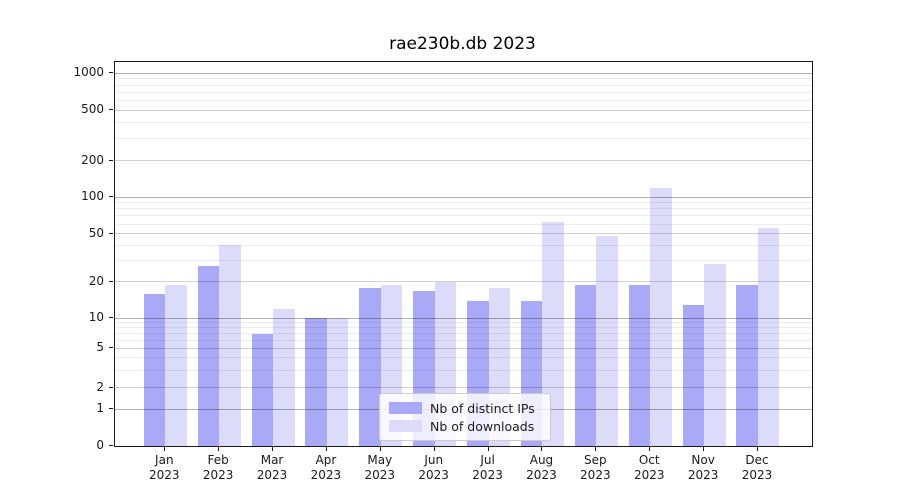  What do you see at coordinates (96, 232) in the screenshot?
I see `y-tick-label-50: 50` at bounding box center [96, 232].